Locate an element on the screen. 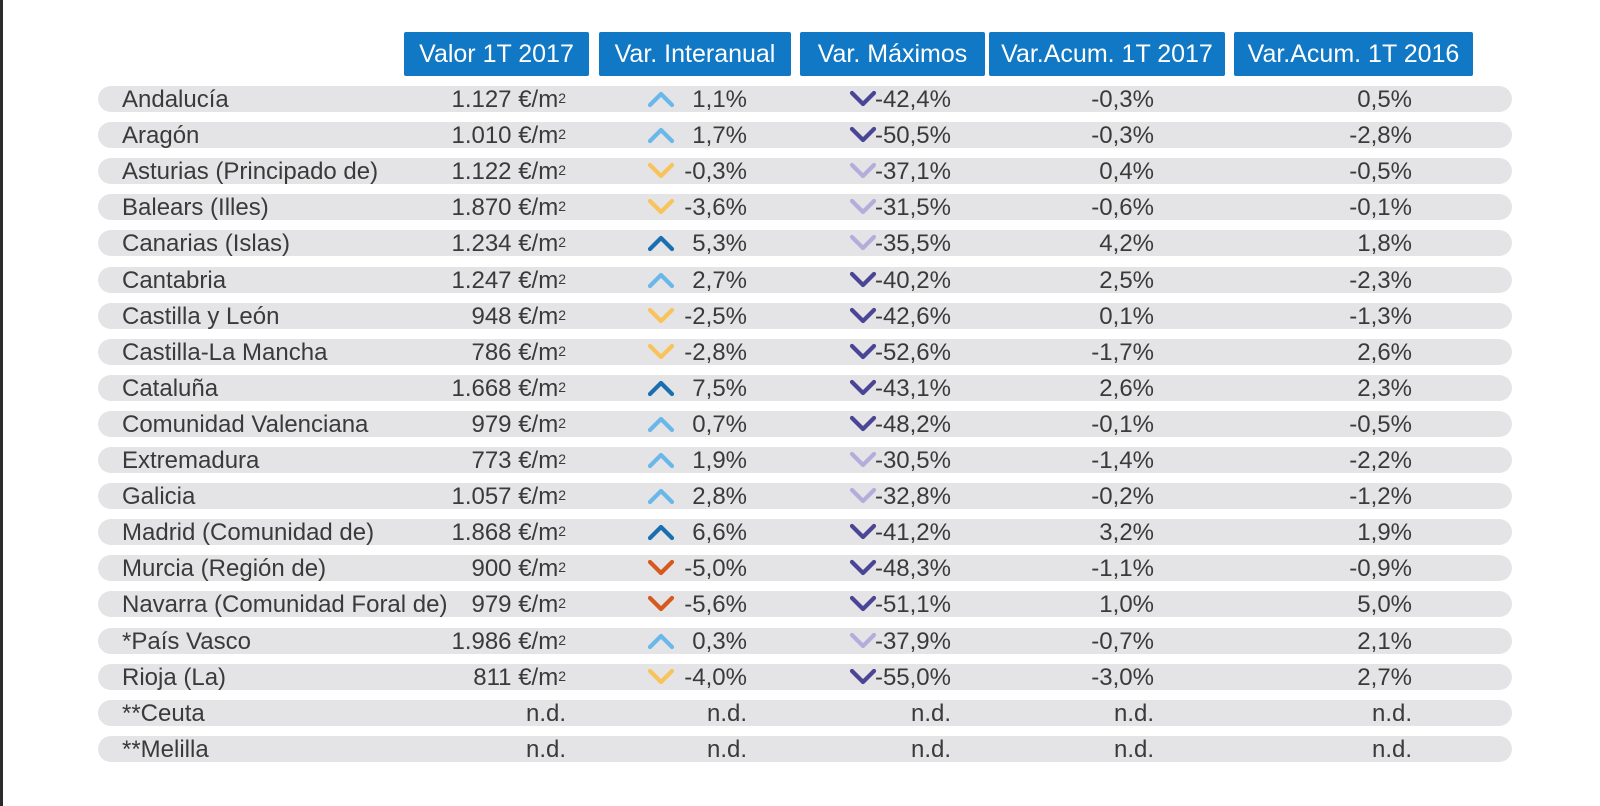  region-name: Asturias (Principado de) is located at coordinates (250, 171).